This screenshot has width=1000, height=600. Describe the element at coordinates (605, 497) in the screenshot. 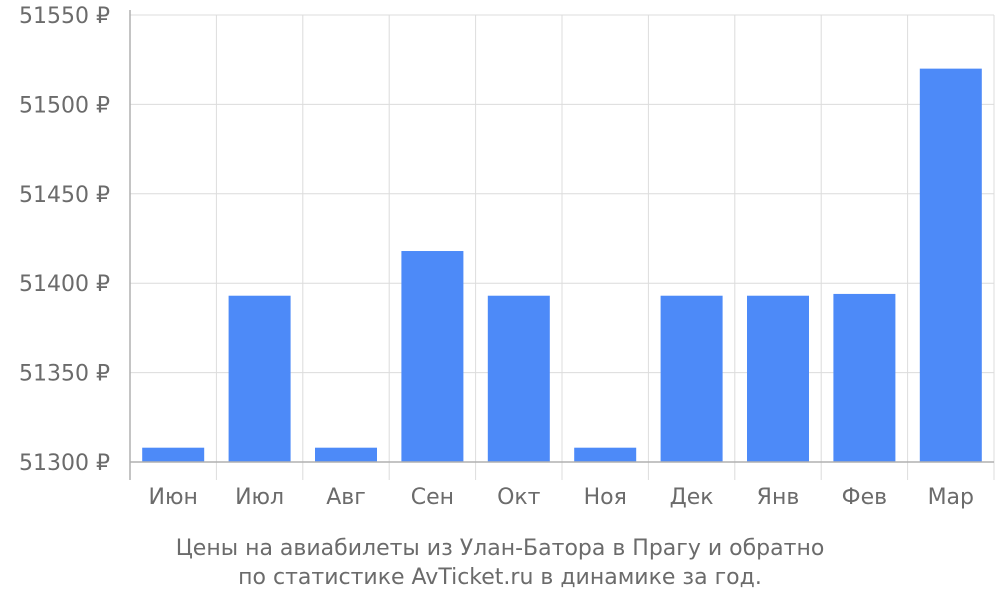

I see `x-tick-label: Ноя` at that location.